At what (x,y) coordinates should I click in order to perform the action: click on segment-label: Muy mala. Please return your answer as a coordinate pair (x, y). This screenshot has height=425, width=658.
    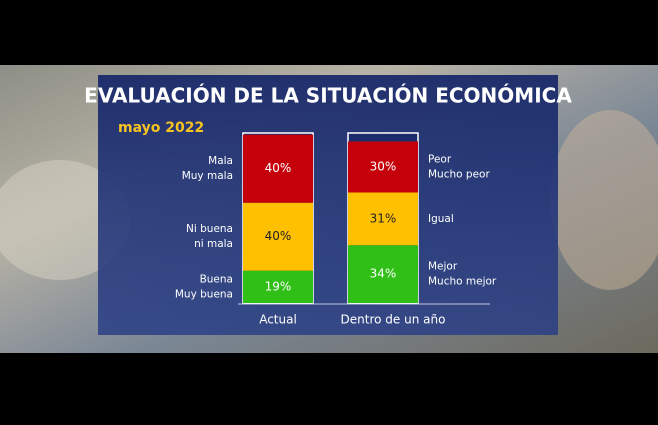
    Looking at the image, I should click on (207, 176).